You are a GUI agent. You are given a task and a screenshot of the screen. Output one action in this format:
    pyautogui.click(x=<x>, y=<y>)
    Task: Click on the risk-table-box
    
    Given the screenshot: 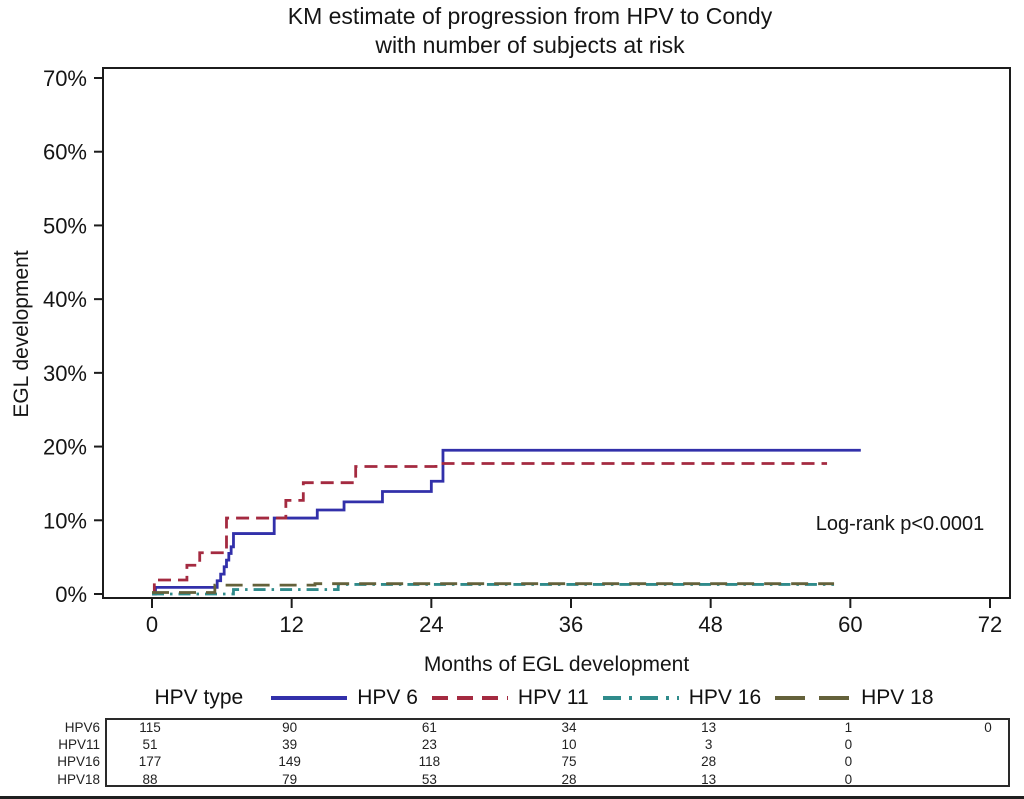 What is the action you would take?
    pyautogui.click(x=557, y=752)
    